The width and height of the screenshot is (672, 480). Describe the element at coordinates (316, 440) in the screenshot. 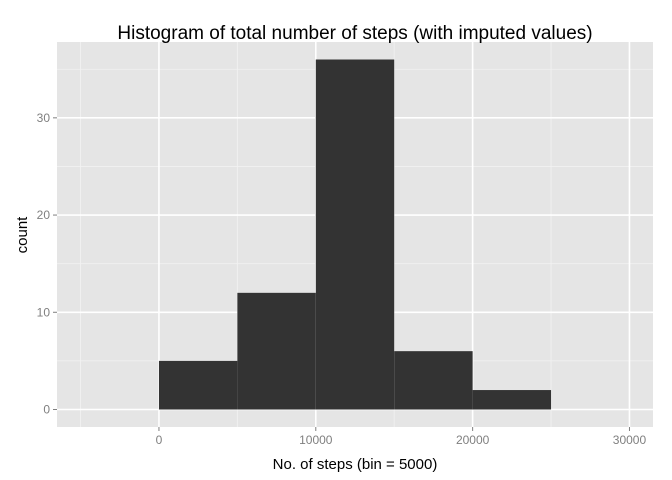

I see `x-tick-label: 10000` at that location.